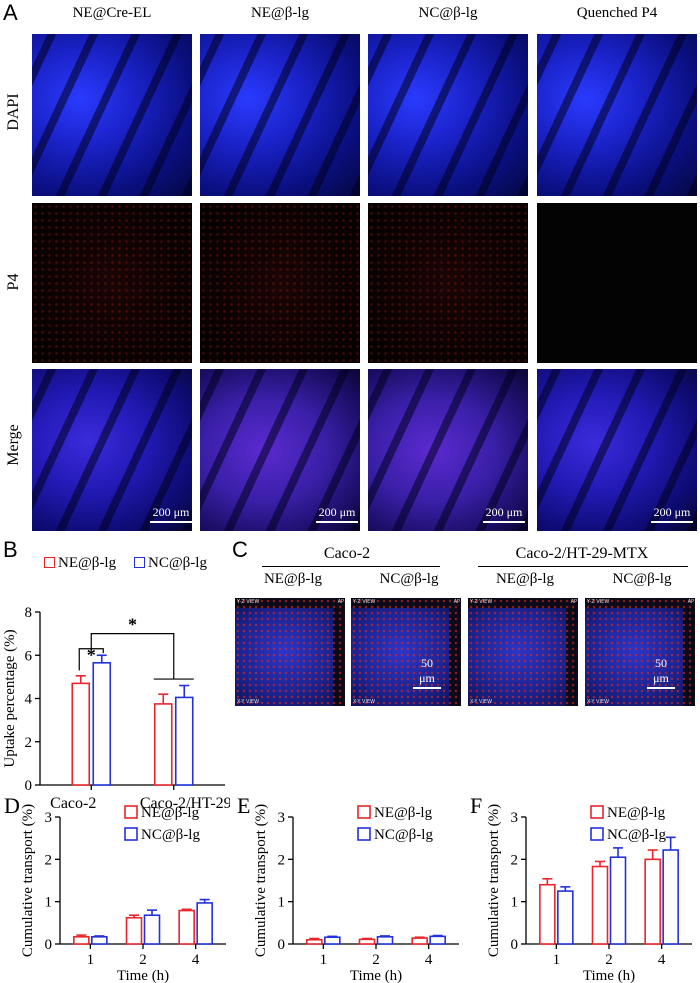 The image size is (700, 983). Describe the element at coordinates (582, 553) in the screenshot. I see `group-label-caco2-ht29: Caco-2/HT-29-MTX` at that location.